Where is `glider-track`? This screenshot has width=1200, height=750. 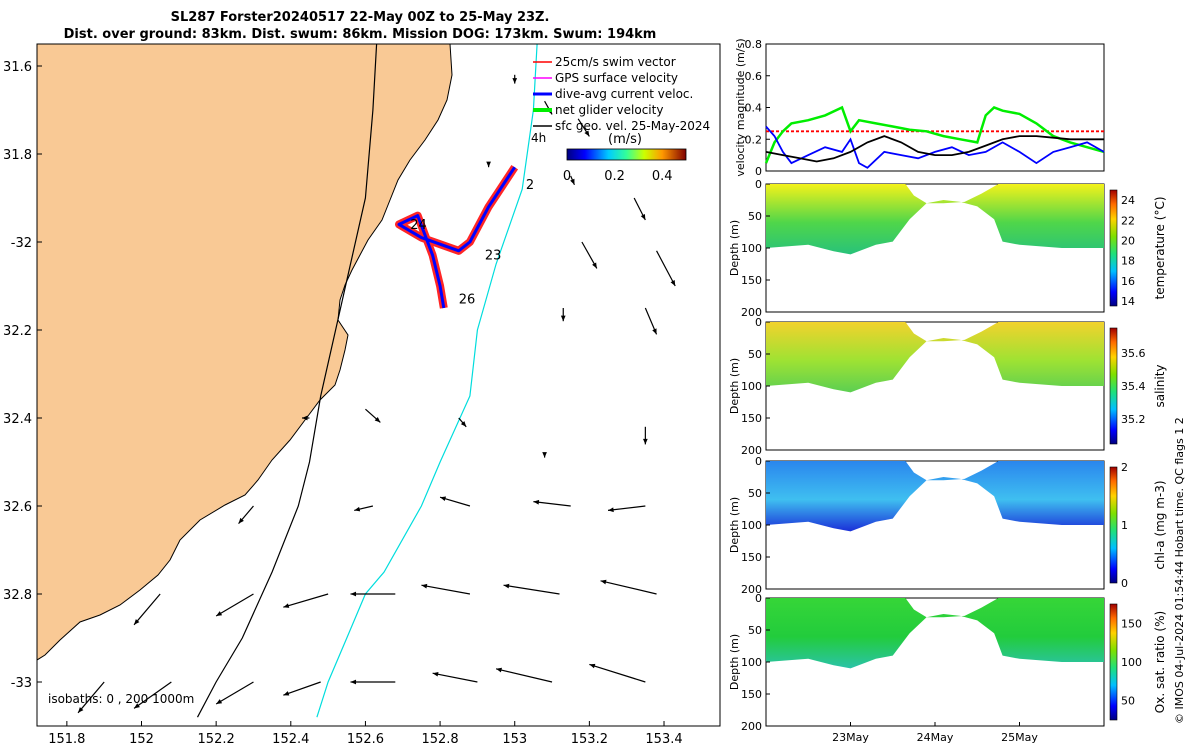 glider-track is located at coordinates (457, 236).